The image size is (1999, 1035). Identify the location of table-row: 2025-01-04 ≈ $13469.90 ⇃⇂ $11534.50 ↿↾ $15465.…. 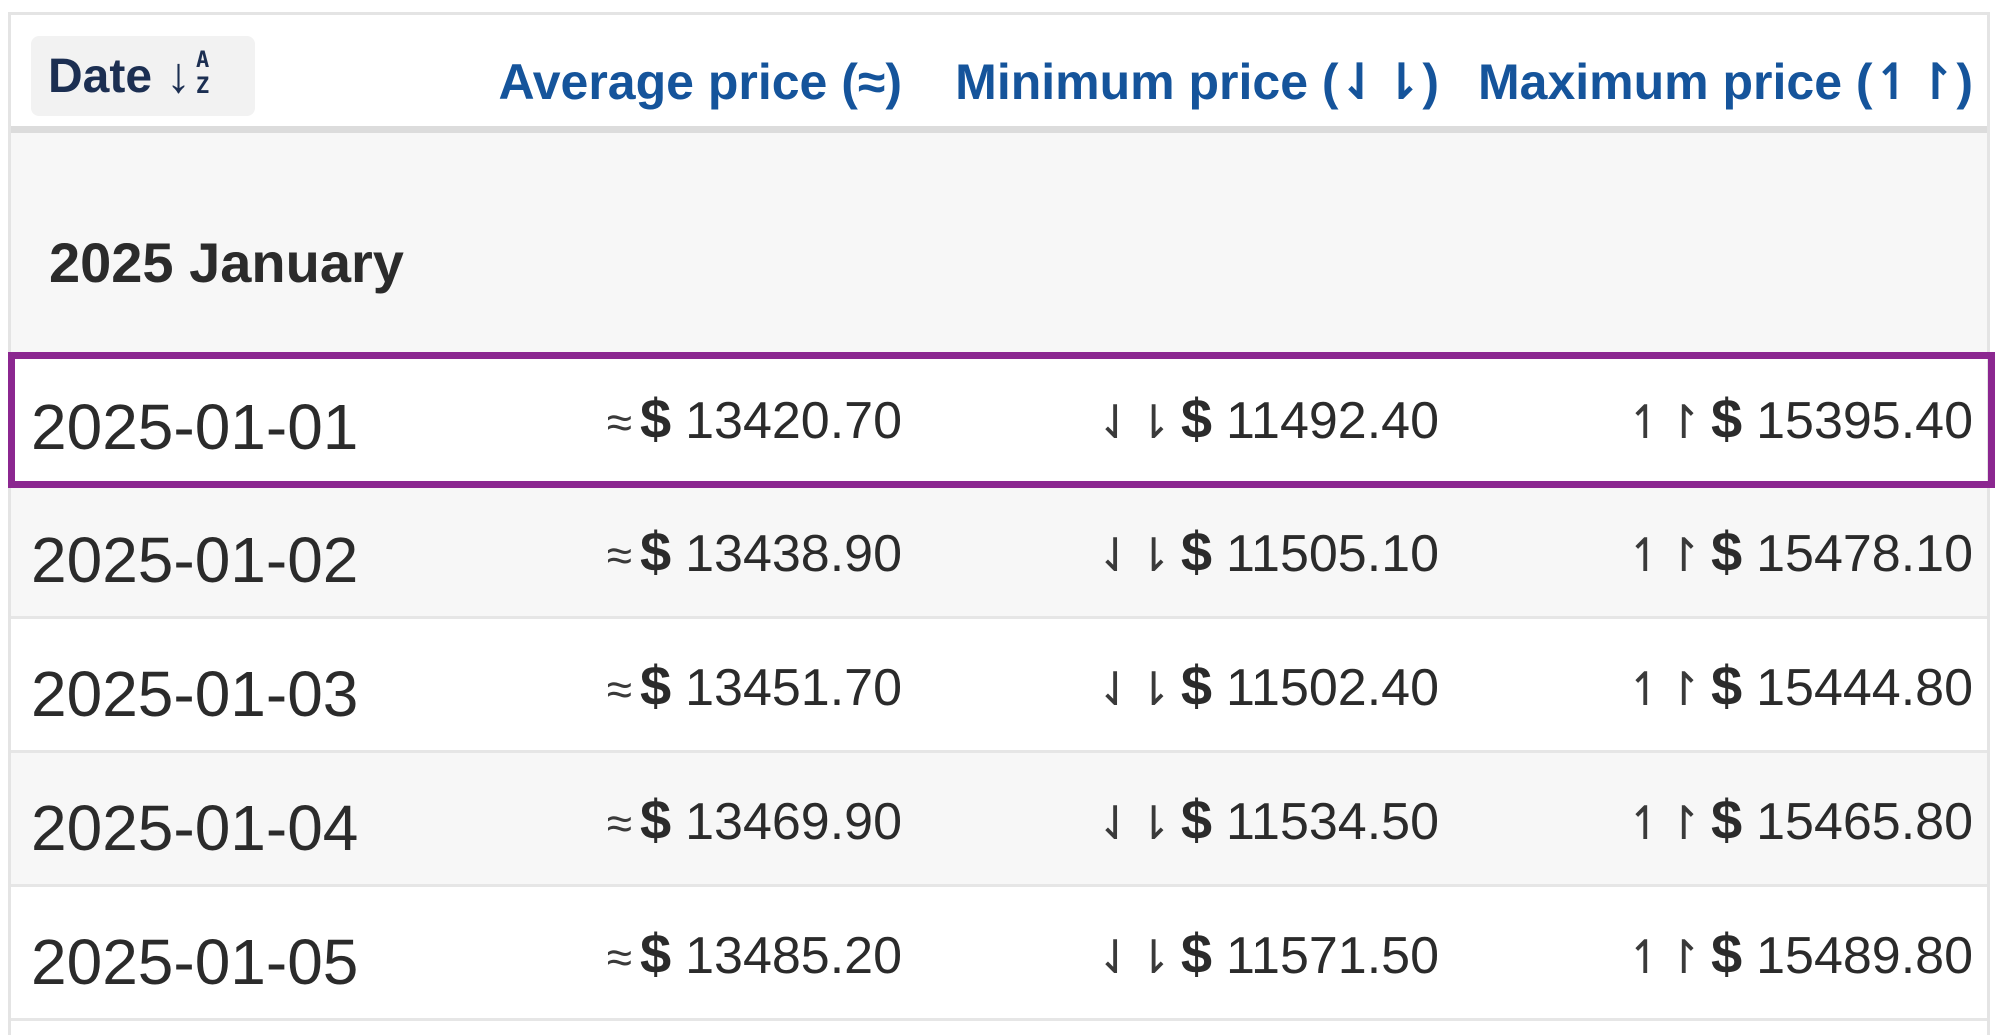
(999, 820).